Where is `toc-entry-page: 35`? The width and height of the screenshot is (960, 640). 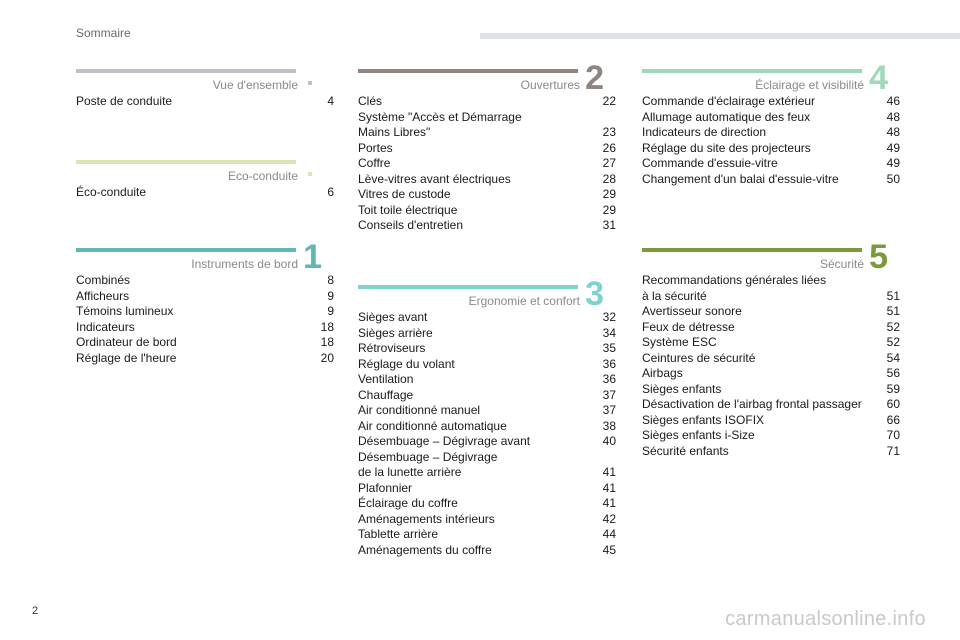
toc-entry-page: 35 is located at coordinates (605, 349).